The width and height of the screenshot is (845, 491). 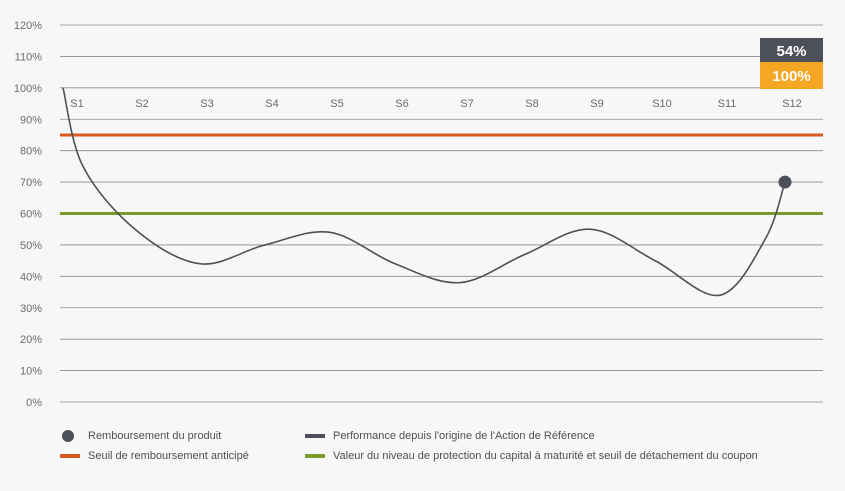 What do you see at coordinates (315, 436) in the screenshot?
I see `legend-line-performance-icon` at bounding box center [315, 436].